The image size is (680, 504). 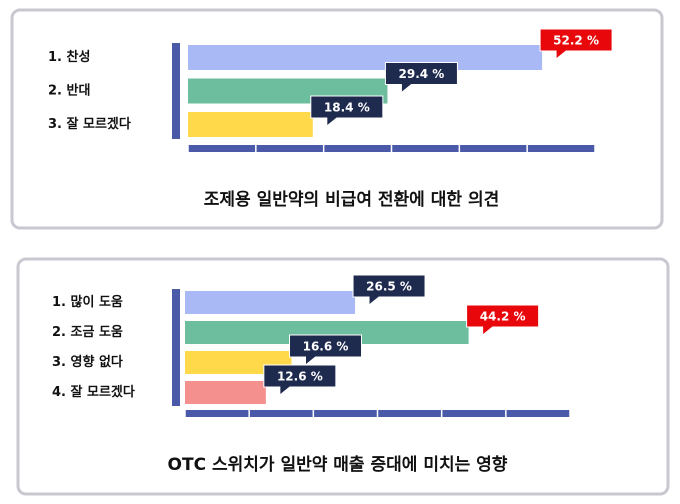 I want to click on category-label: 3. 영향 없다, so click(x=87, y=362).